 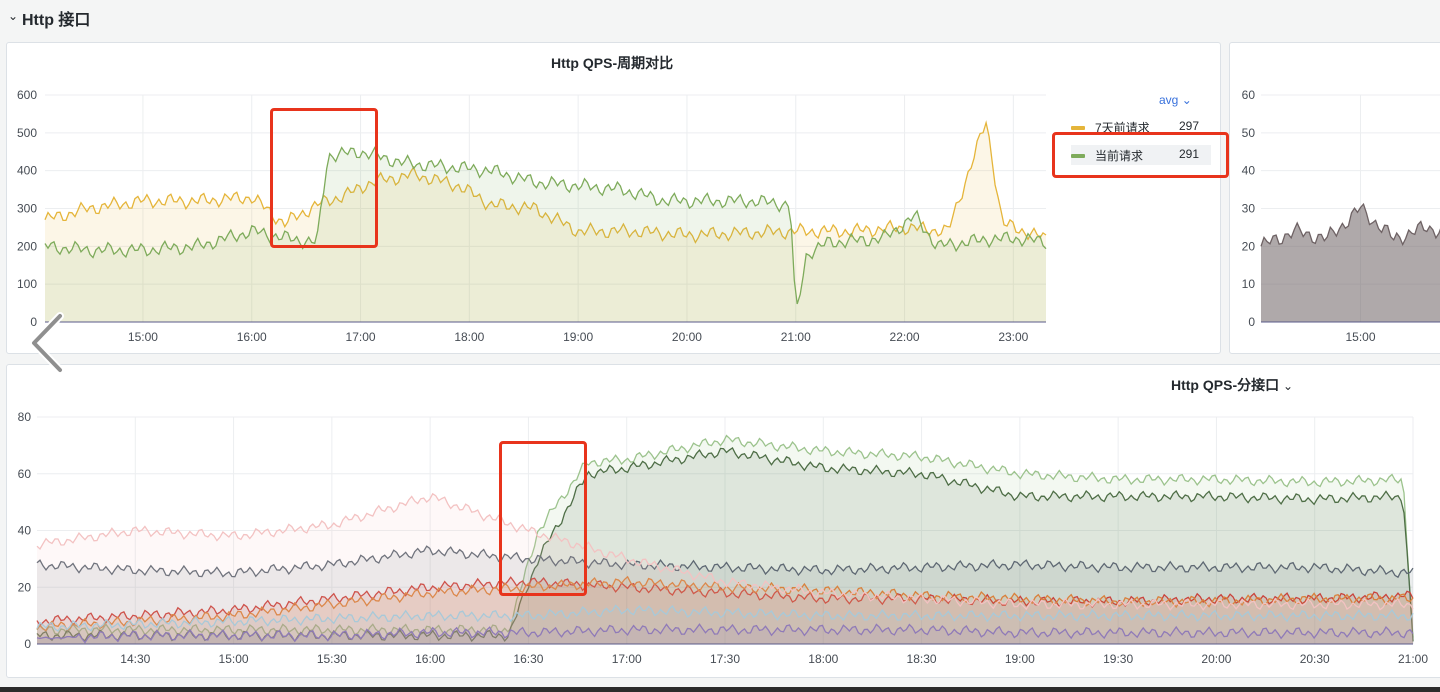 I want to click on legend-sort-avg: avg ⌄, so click(x=1175, y=100).